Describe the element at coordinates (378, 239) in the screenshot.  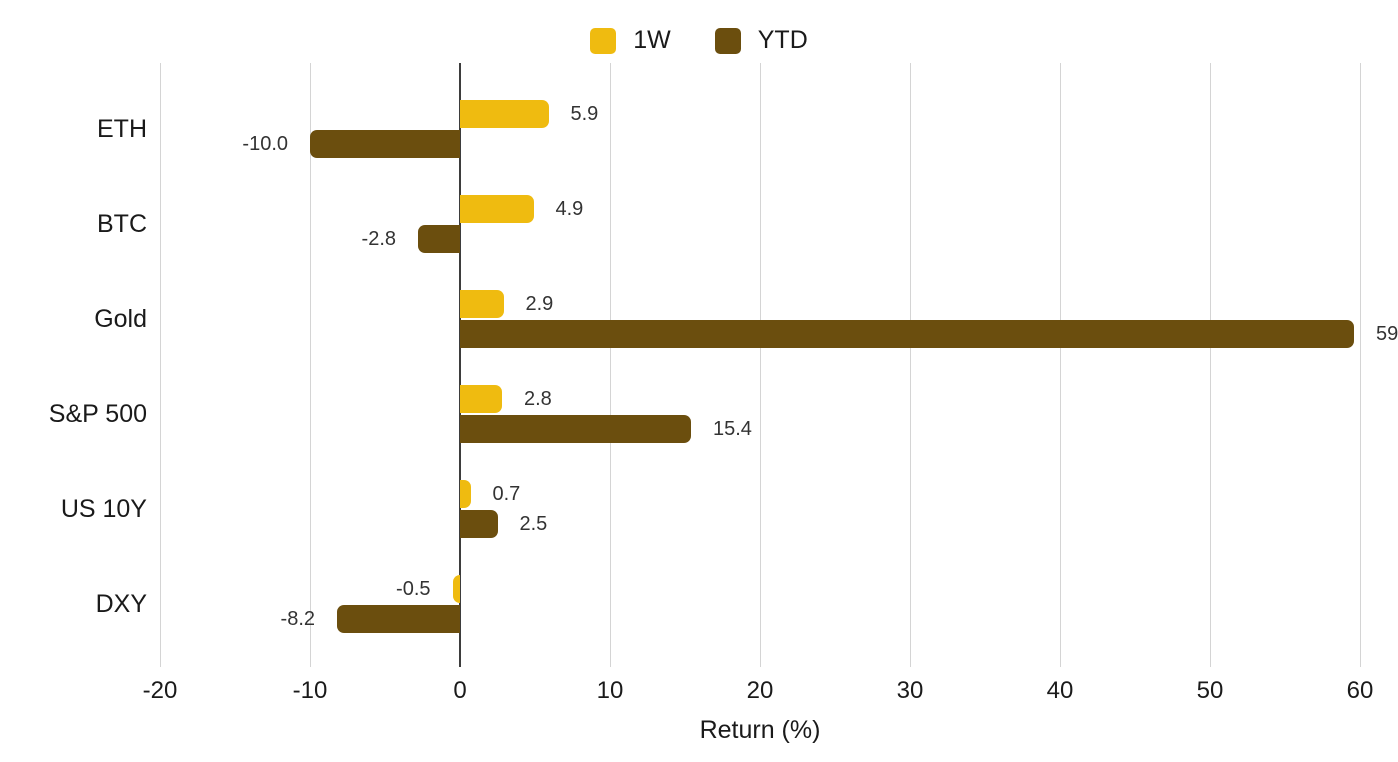
I see `value-label-ytd-btc: -2.8` at that location.